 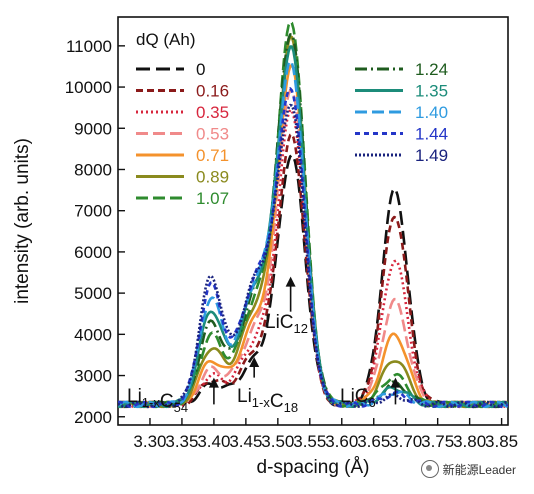 I want to click on y-tick-label: 10000, so click(x=88, y=87).